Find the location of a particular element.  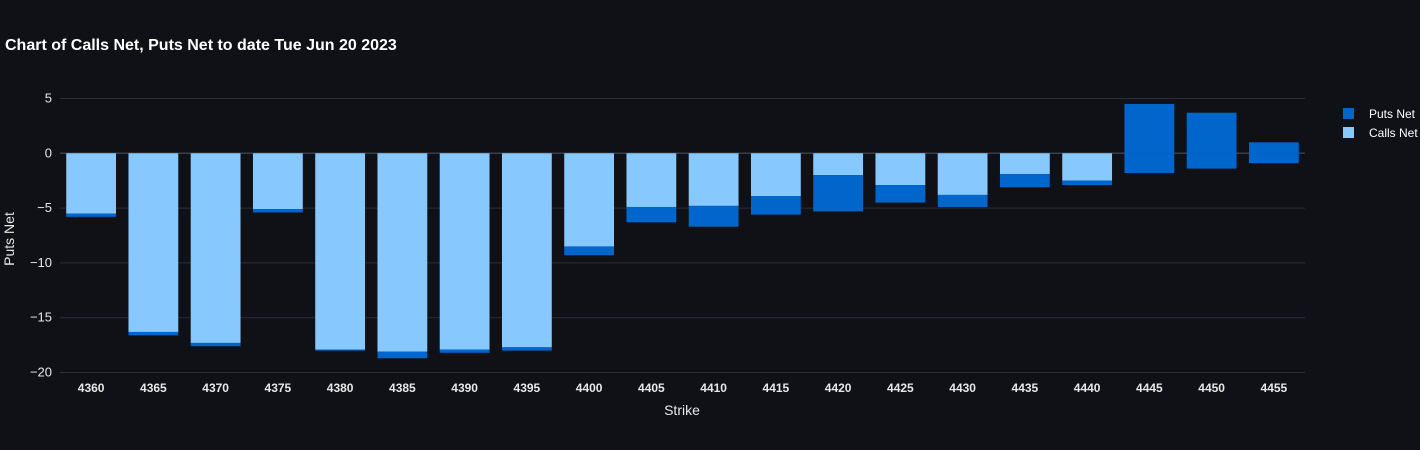

legend-item-puts-net: Puts Net is located at coordinates (1379, 114).